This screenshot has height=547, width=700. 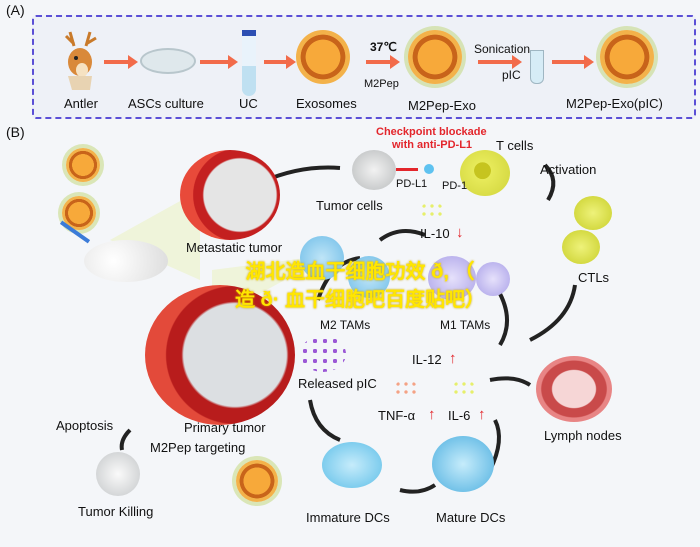 I want to click on step-uc: UC, so click(x=248, y=103).